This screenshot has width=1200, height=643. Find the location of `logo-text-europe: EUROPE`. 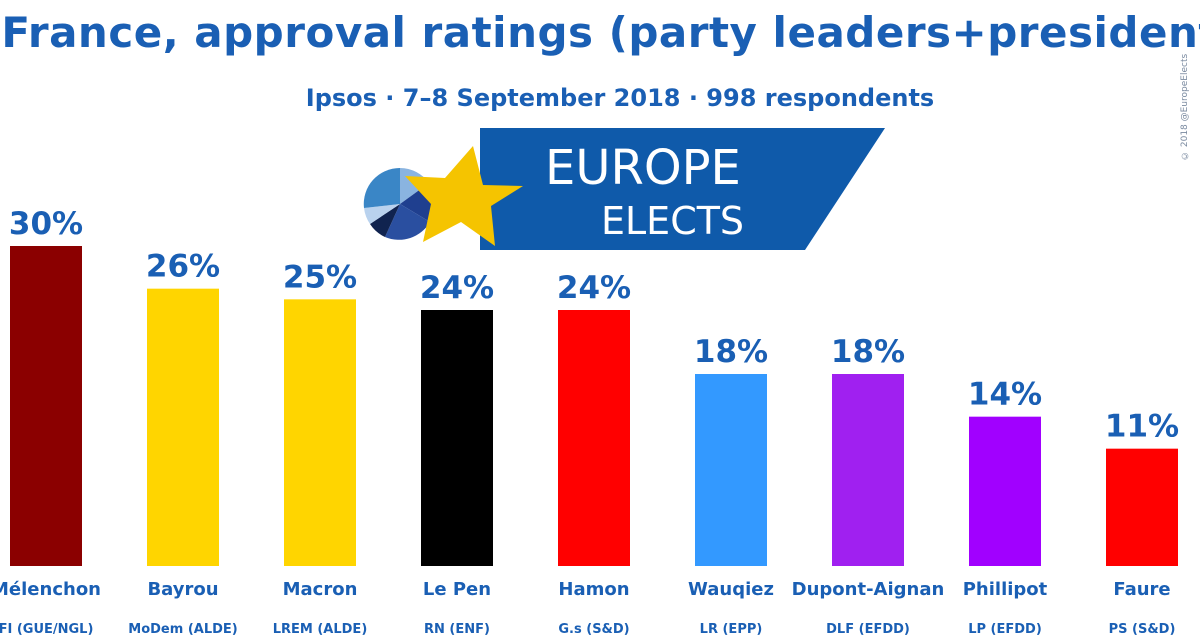

logo-text-europe: EUROPE is located at coordinates (643, 168).